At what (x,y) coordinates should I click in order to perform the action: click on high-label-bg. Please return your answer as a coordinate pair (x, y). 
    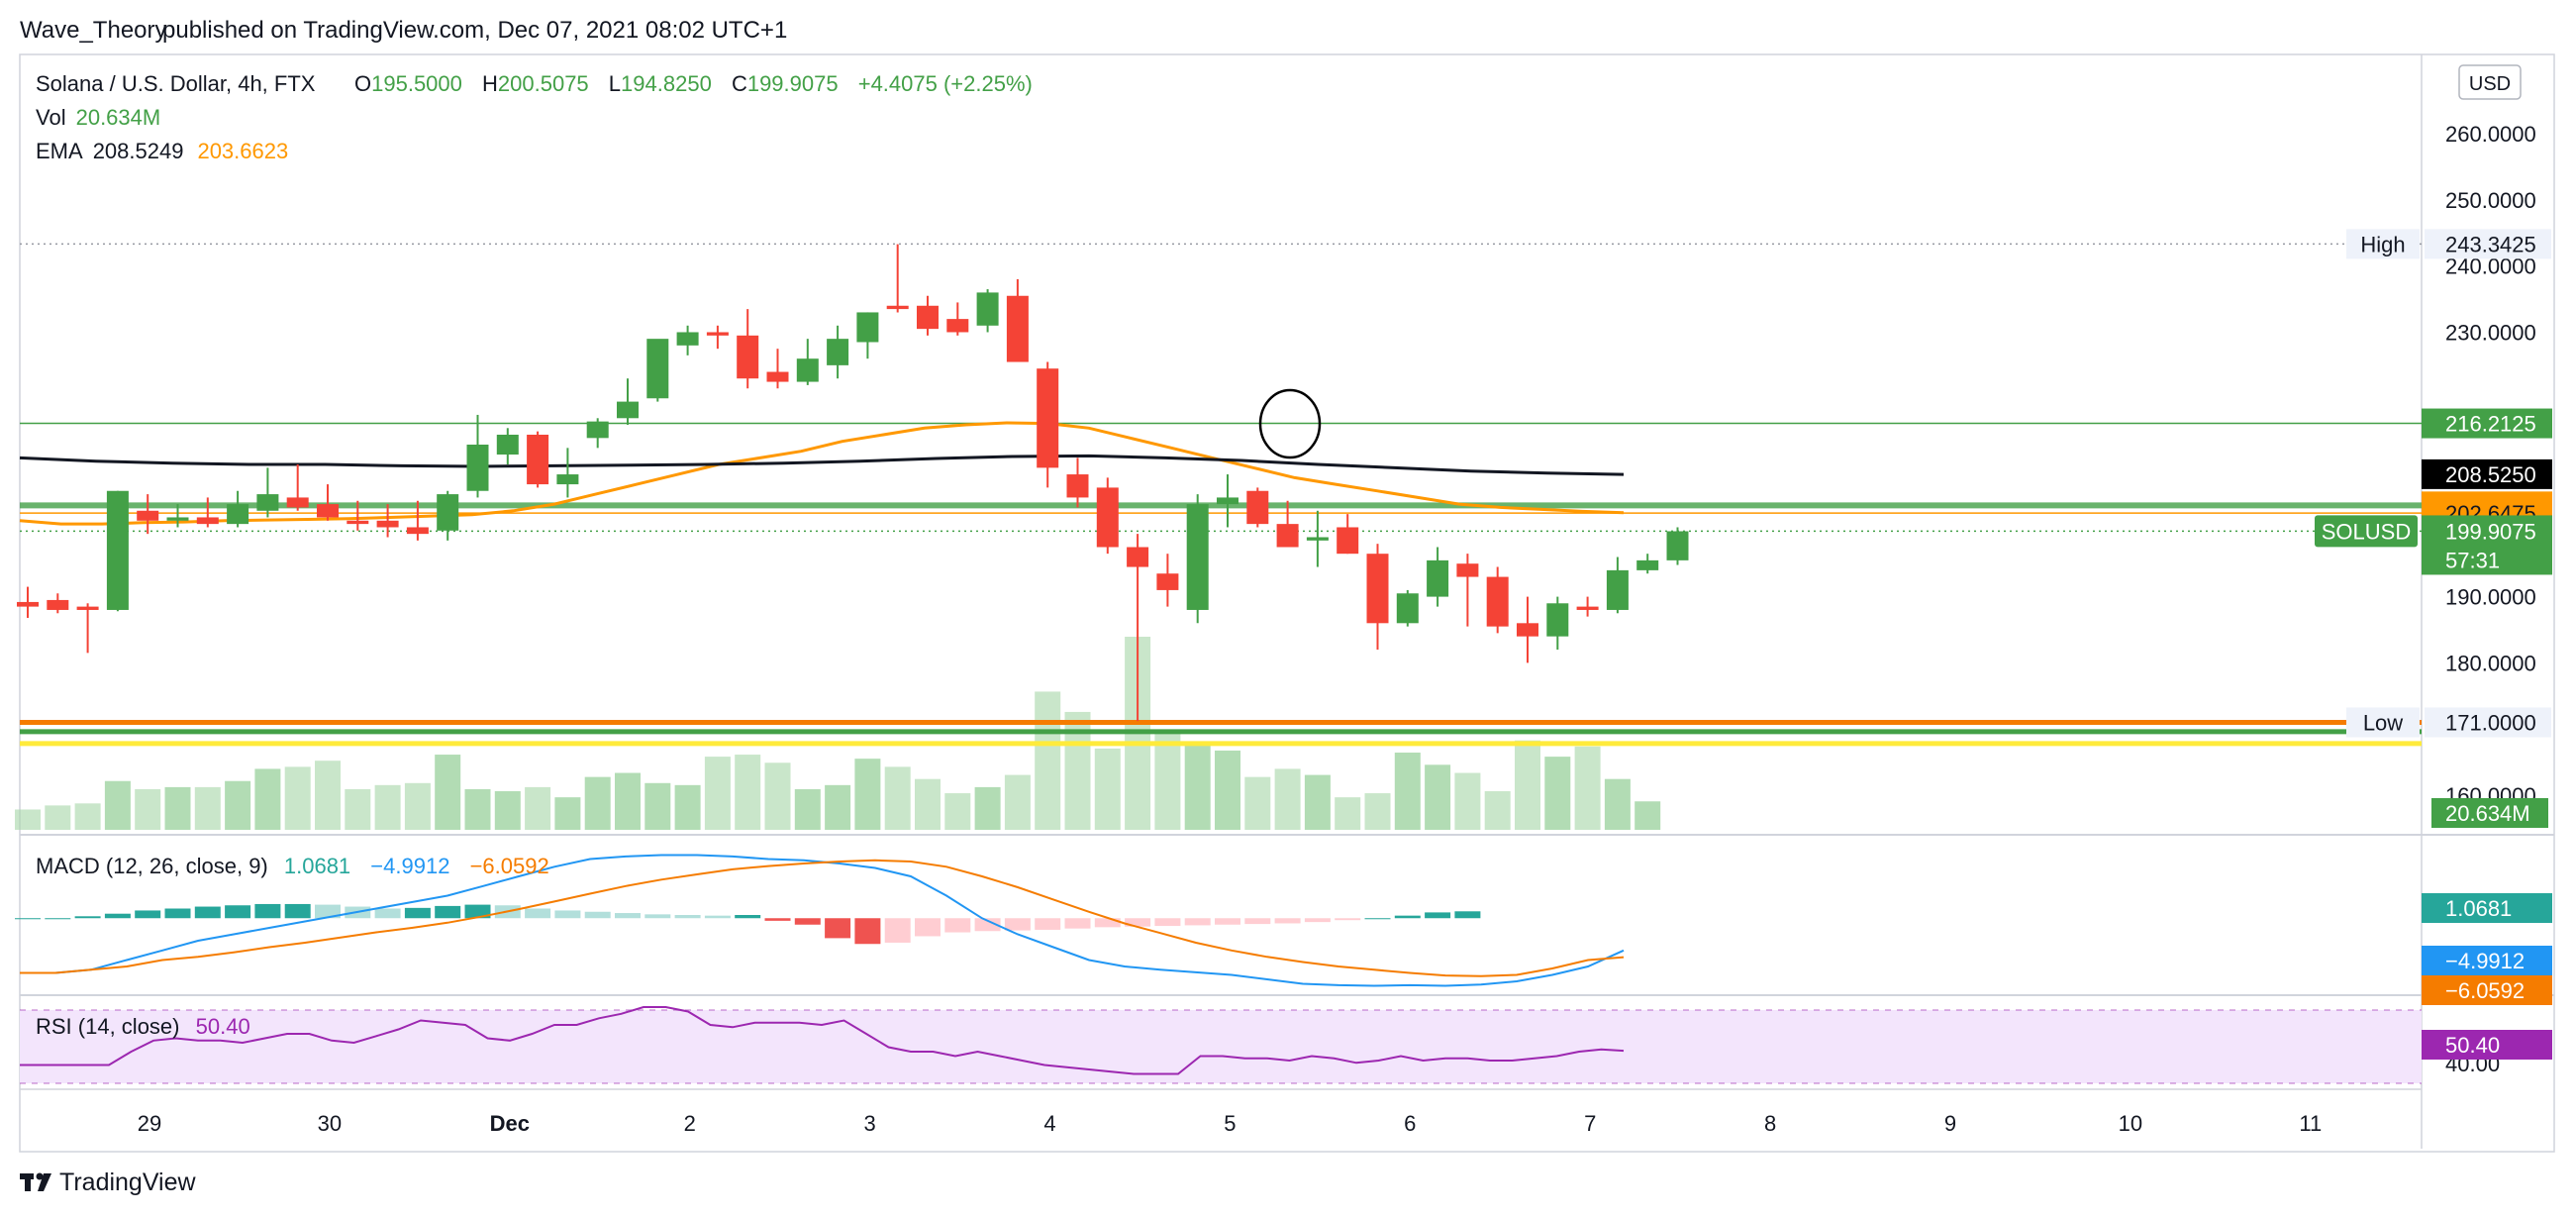
    Looking at the image, I should click on (2383, 244).